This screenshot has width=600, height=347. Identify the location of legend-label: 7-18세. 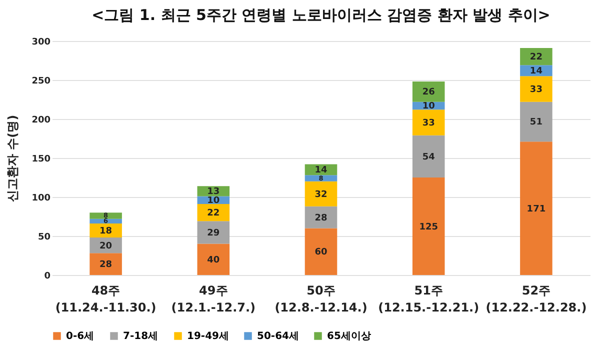
(140, 336).